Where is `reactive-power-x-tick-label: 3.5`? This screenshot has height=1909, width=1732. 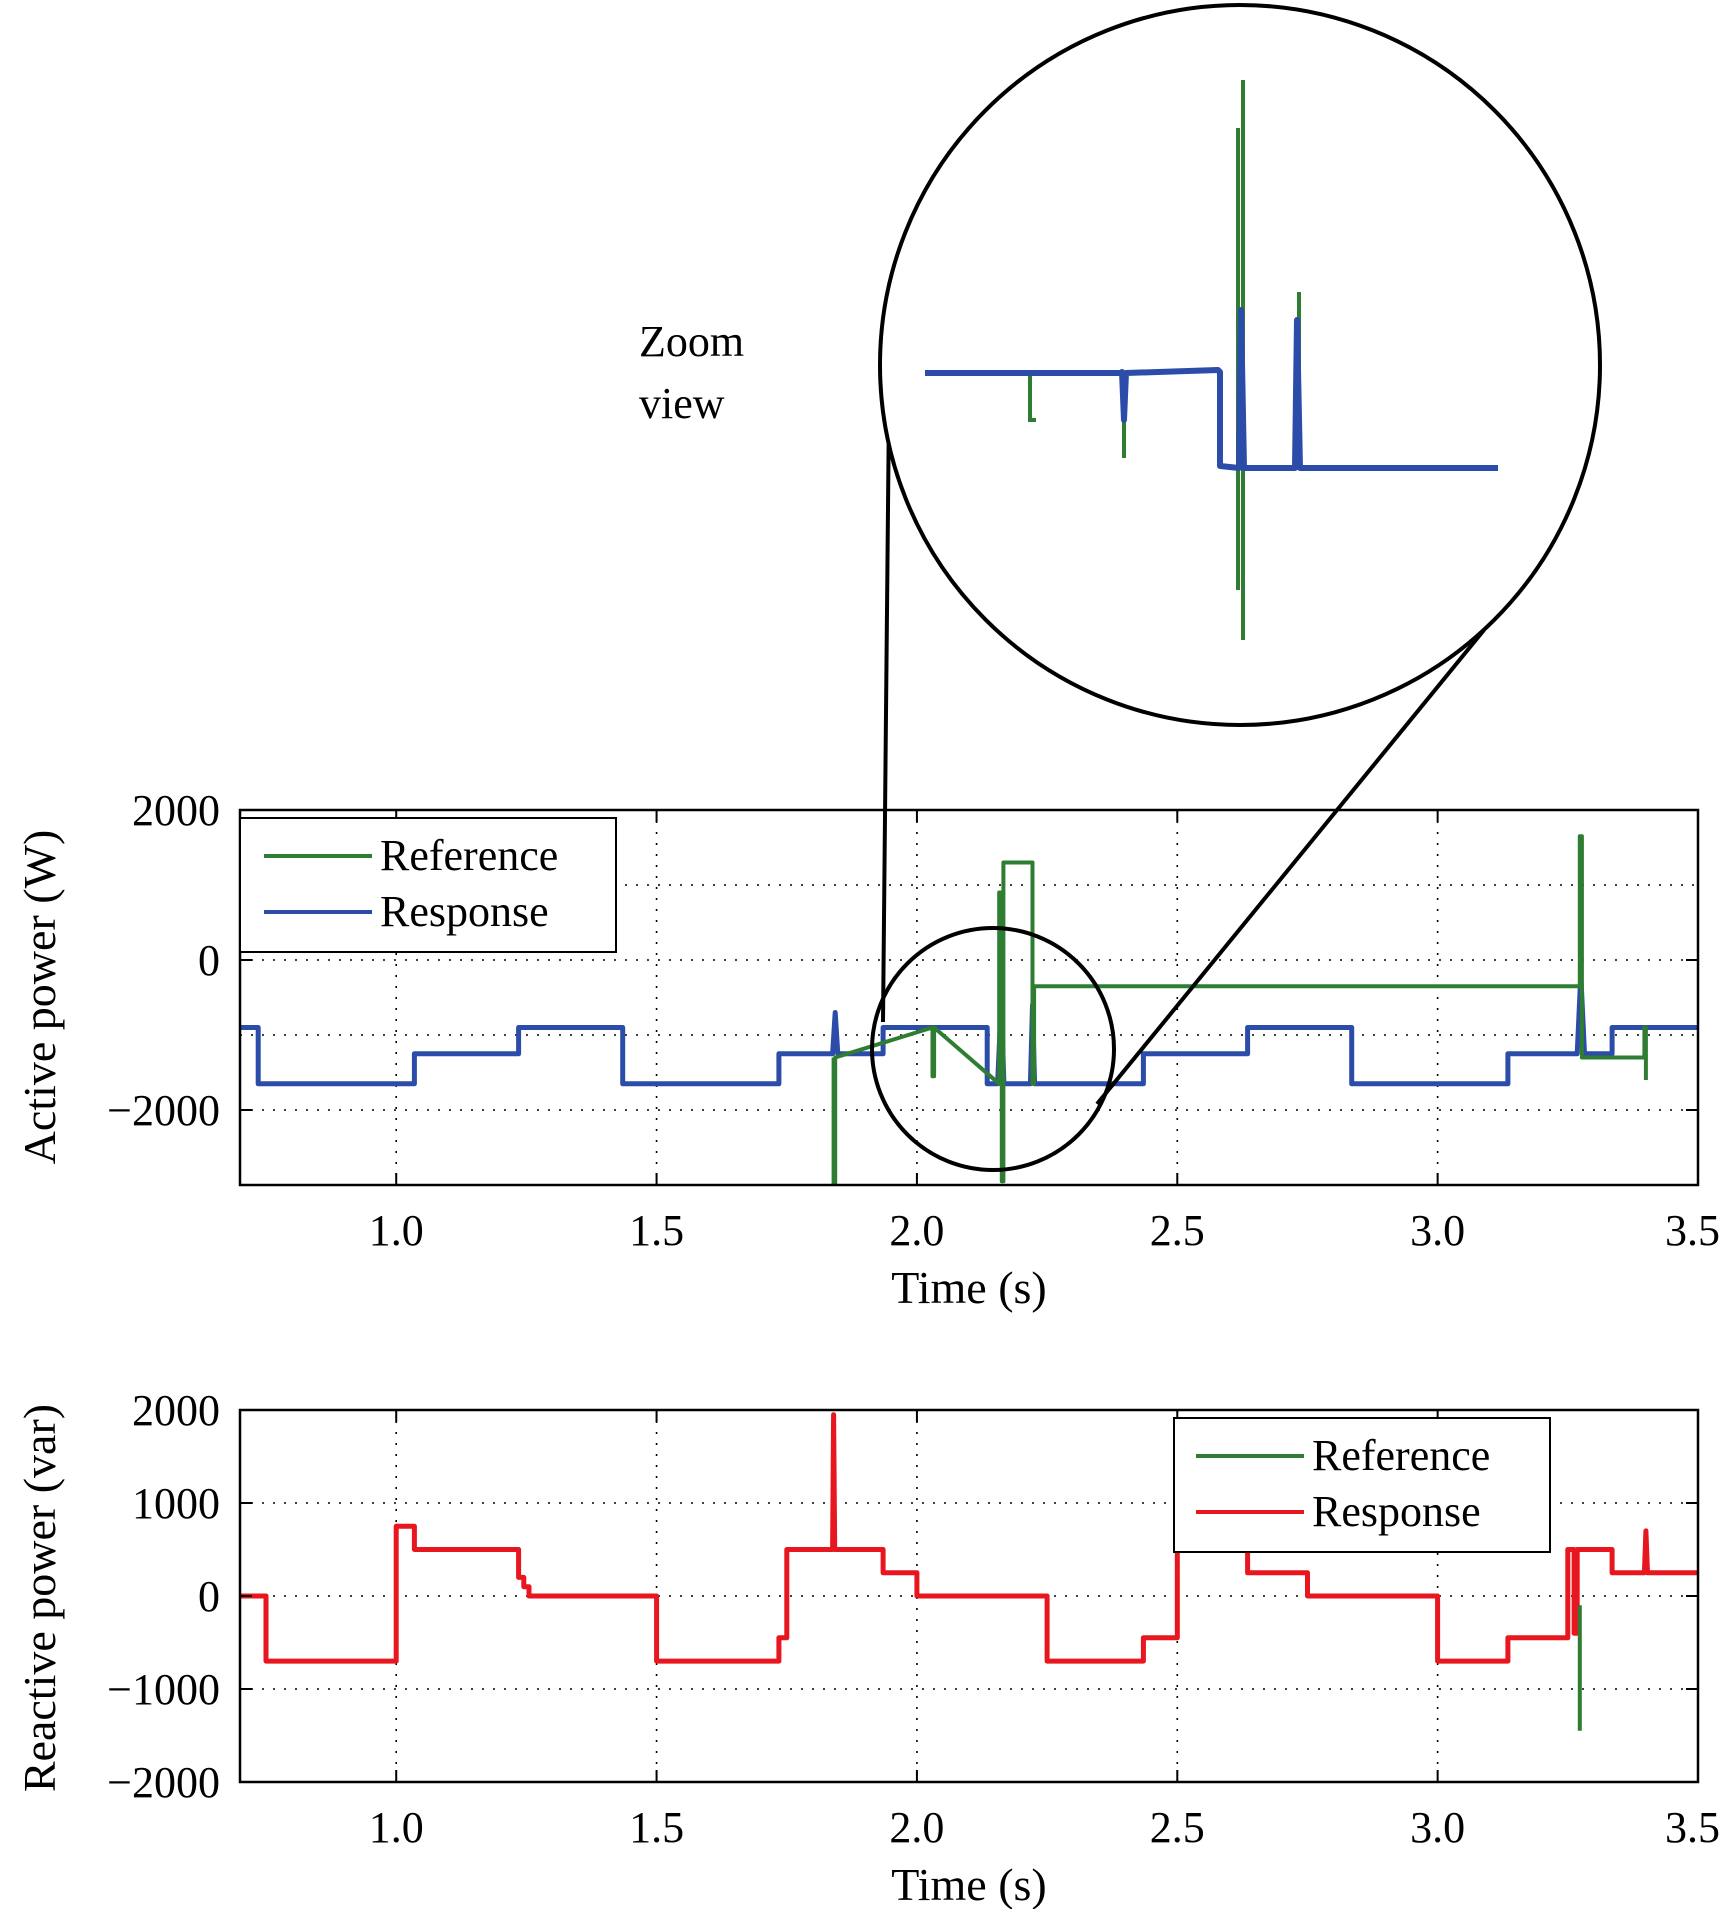 reactive-power-x-tick-label: 3.5 is located at coordinates (1692, 1827).